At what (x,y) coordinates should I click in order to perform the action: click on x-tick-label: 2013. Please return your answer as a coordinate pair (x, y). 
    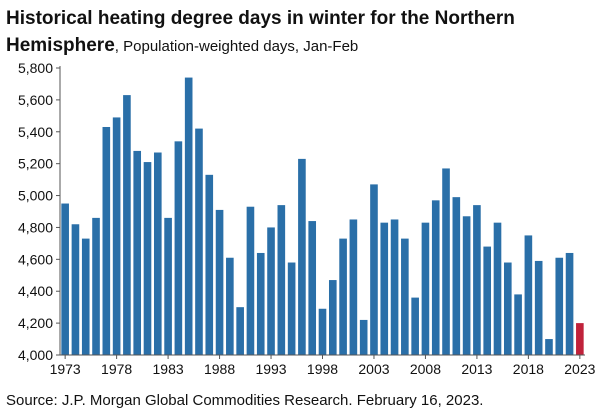
    Looking at the image, I should click on (476, 369).